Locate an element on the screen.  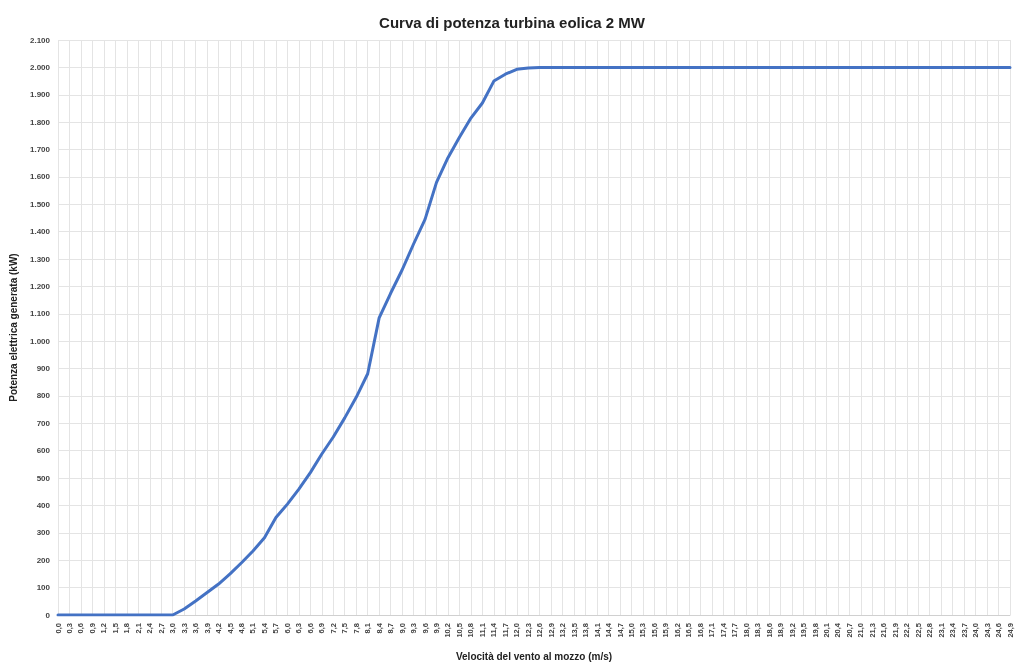
y-tick-label: 800 is located at coordinates (43, 396).